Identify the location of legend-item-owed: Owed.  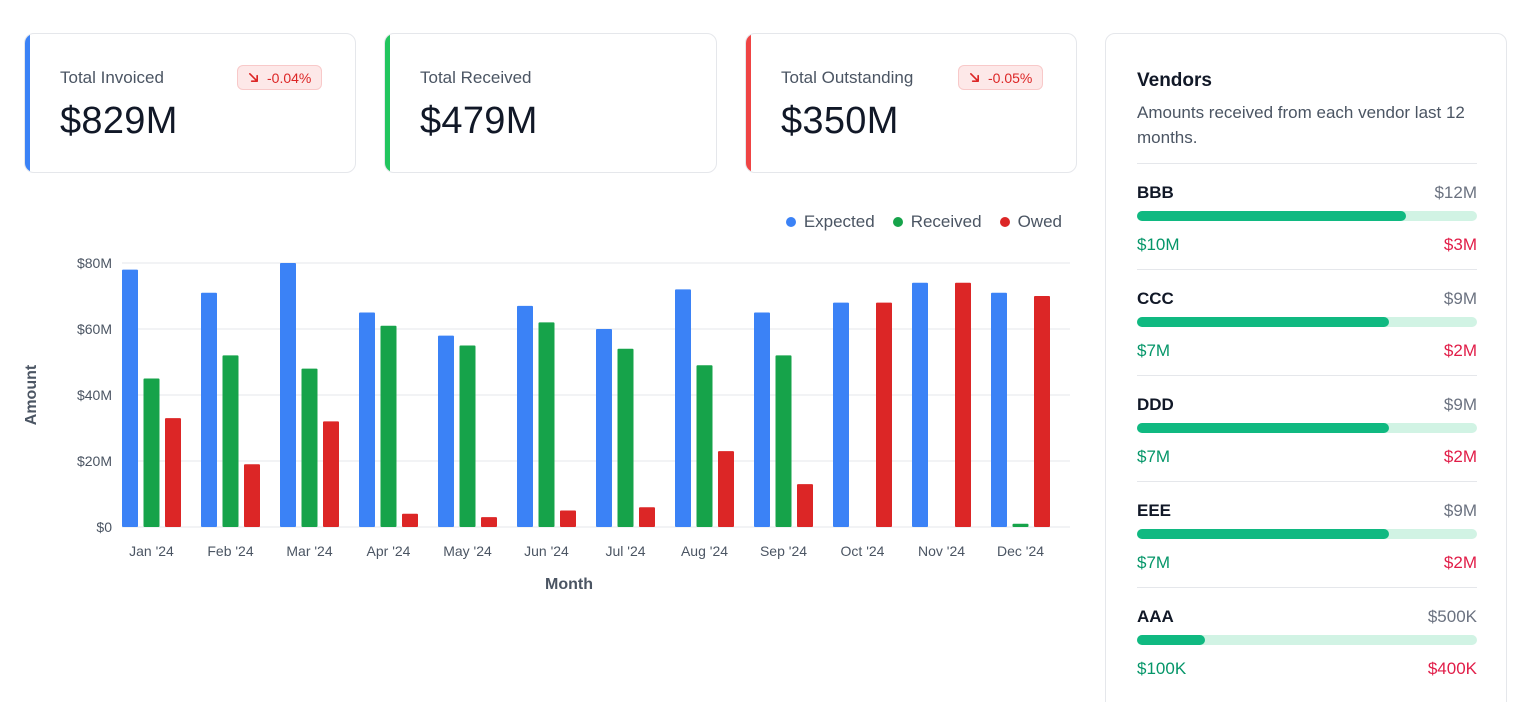
(1030, 222).